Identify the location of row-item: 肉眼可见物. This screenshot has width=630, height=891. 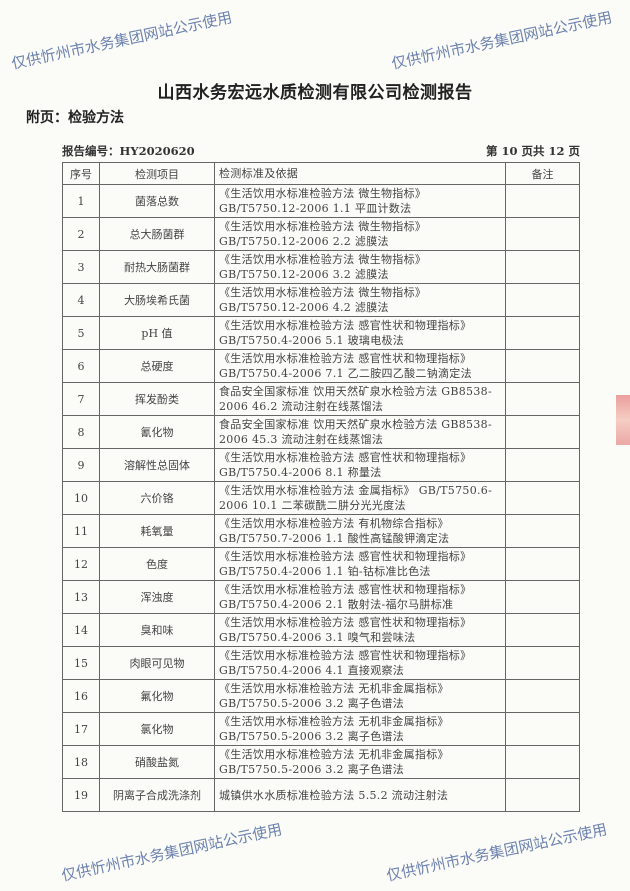
(157, 663).